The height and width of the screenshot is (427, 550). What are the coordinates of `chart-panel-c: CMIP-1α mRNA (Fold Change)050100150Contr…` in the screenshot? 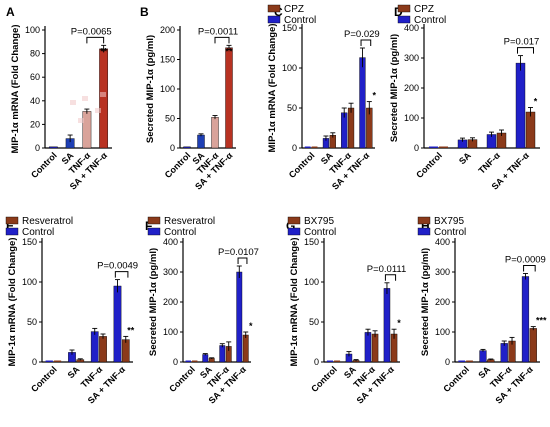 It's located at (323, 98).